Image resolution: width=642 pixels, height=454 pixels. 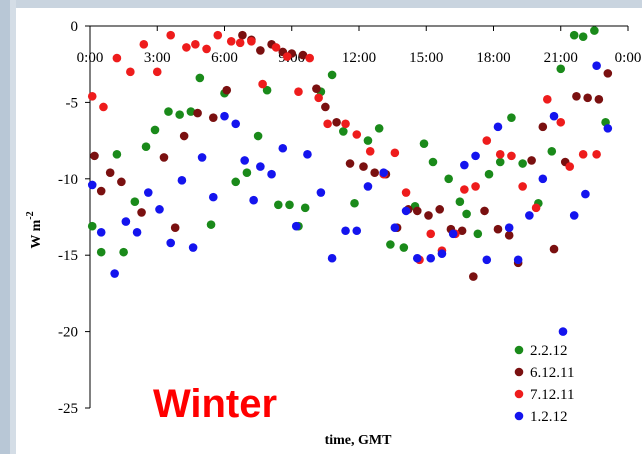 I want to click on x-tick-label: 3:00, so click(x=157, y=58).